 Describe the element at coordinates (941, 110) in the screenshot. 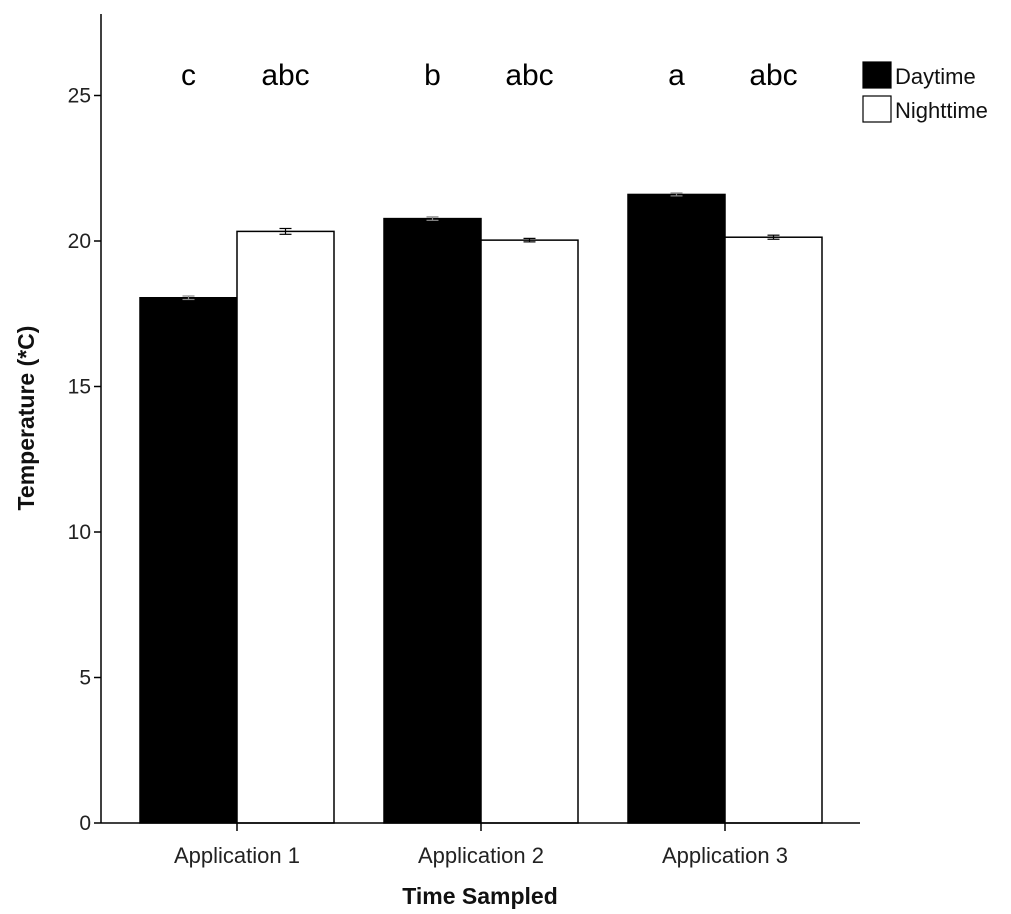

I see `legend-label-nighttime: Nighttime` at that location.